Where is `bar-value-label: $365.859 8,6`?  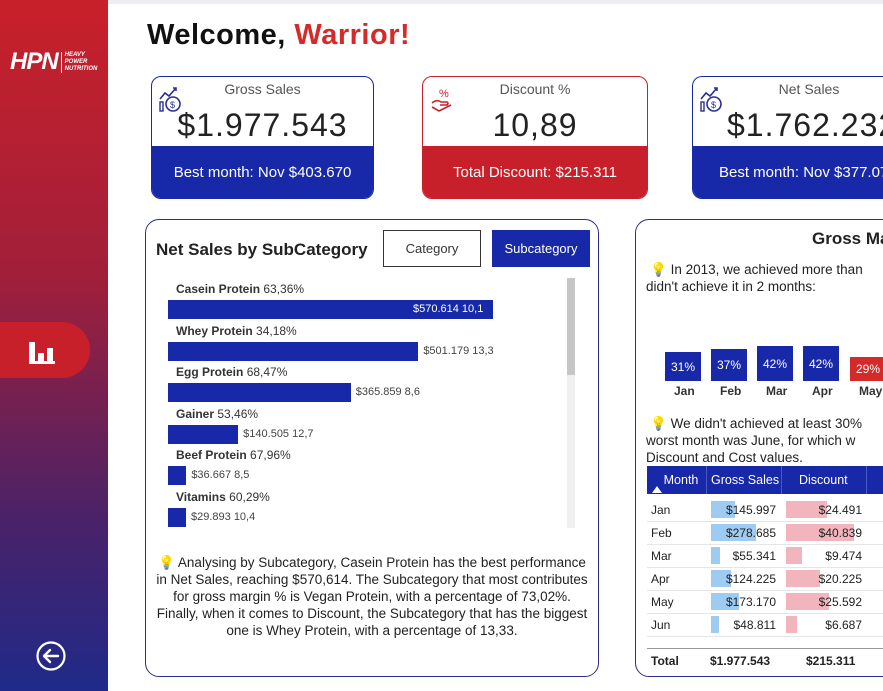 bar-value-label: $365.859 8,6 is located at coordinates (387, 392).